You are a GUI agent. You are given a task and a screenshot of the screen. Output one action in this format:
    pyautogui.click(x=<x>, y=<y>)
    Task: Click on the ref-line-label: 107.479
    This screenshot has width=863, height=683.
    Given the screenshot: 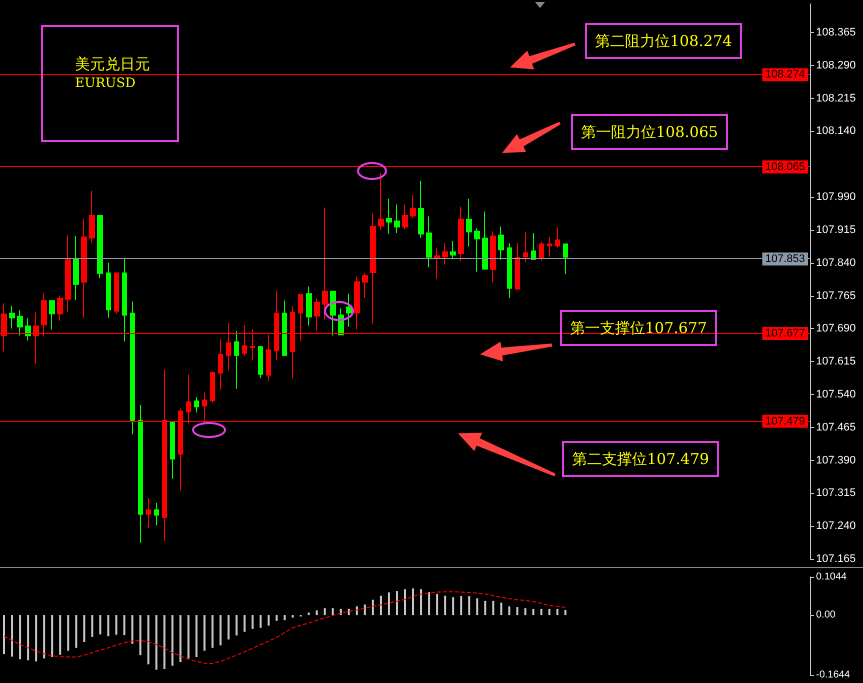 What is the action you would take?
    pyautogui.click(x=785, y=421)
    